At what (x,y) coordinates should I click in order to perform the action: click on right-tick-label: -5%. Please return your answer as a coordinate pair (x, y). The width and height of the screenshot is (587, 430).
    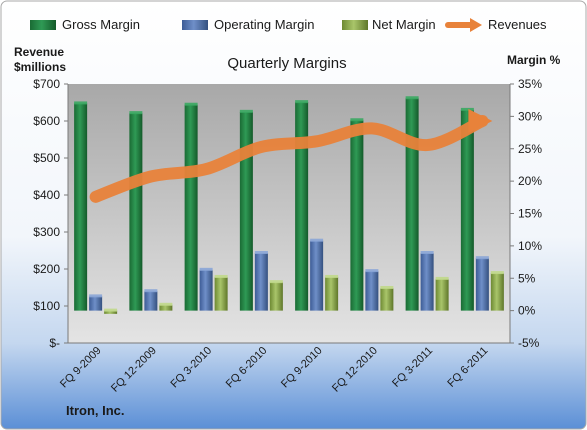
    Looking at the image, I should click on (529, 343).